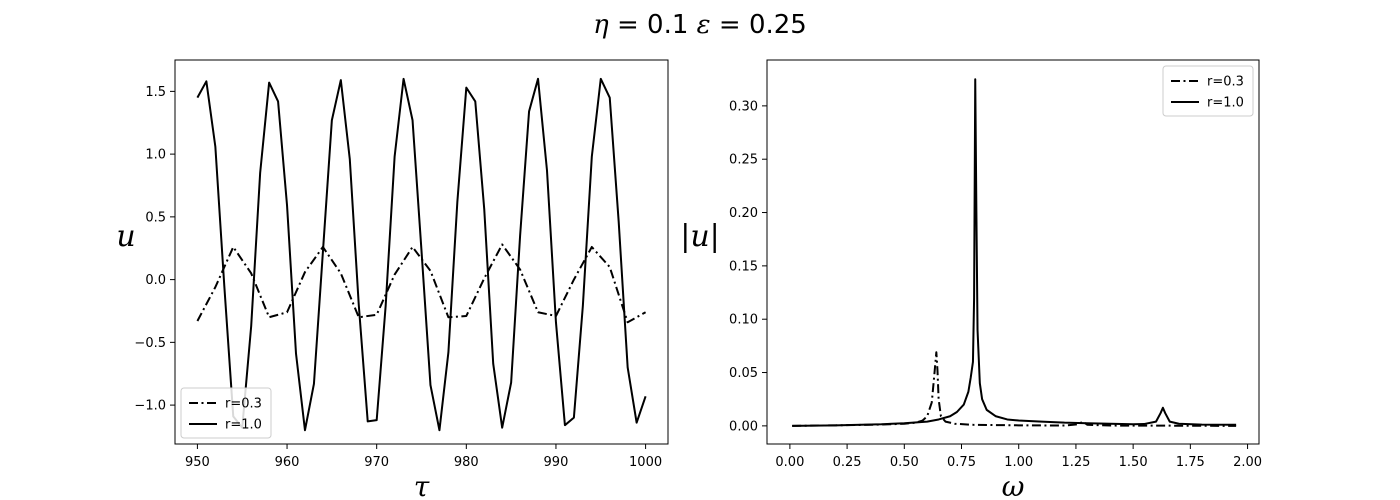 The image size is (1400, 500). What do you see at coordinates (601, 25) in the screenshot?
I see `title-eta-symbol: η` at bounding box center [601, 25].